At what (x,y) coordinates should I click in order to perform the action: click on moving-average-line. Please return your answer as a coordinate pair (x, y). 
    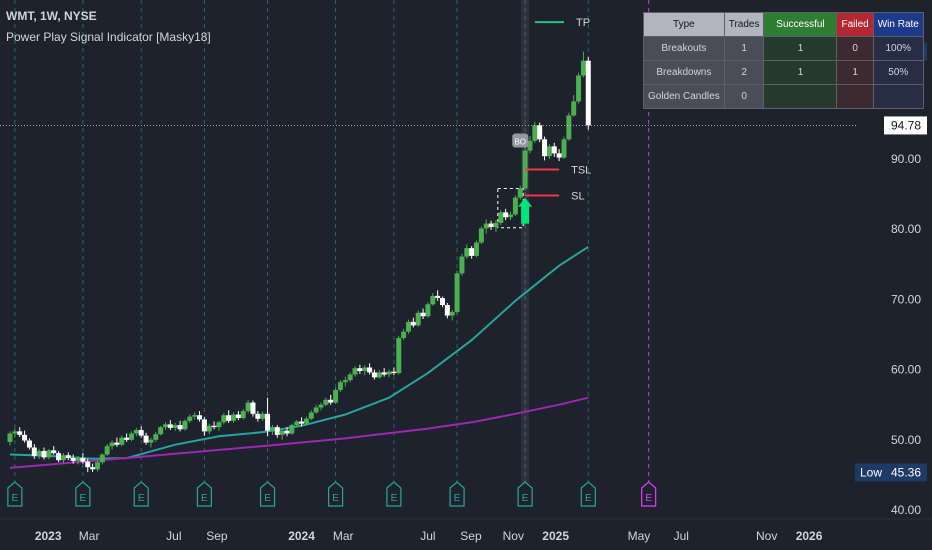
    Looking at the image, I should click on (299, 432).